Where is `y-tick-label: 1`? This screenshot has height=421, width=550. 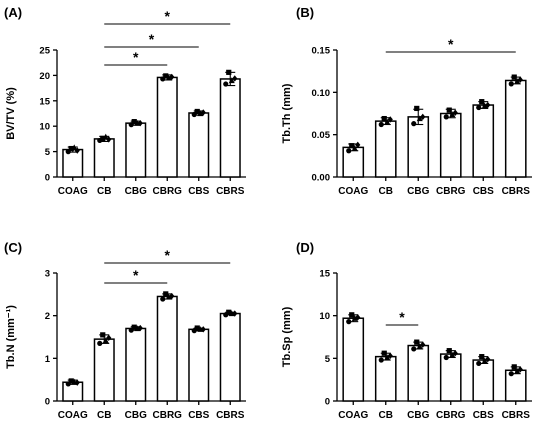
y-tick-label: 1 is located at coordinates (48, 359).